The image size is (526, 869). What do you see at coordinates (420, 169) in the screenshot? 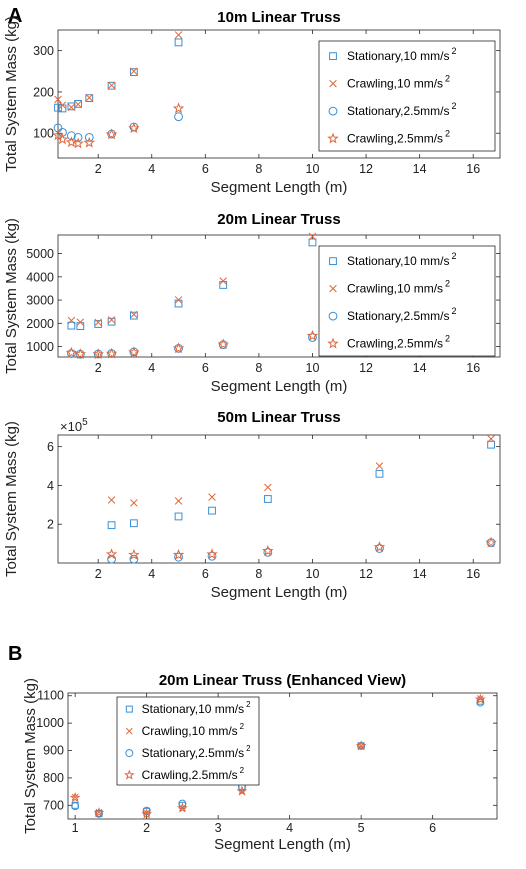
I see `x-tick-label: 14` at bounding box center [420, 169].